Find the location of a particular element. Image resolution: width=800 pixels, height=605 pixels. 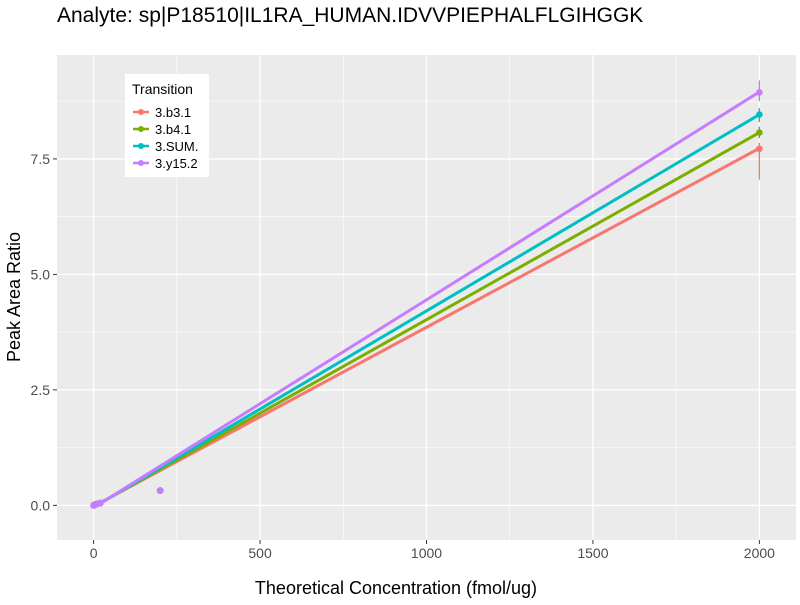

x-tick-label: 1000 is located at coordinates (426, 553).